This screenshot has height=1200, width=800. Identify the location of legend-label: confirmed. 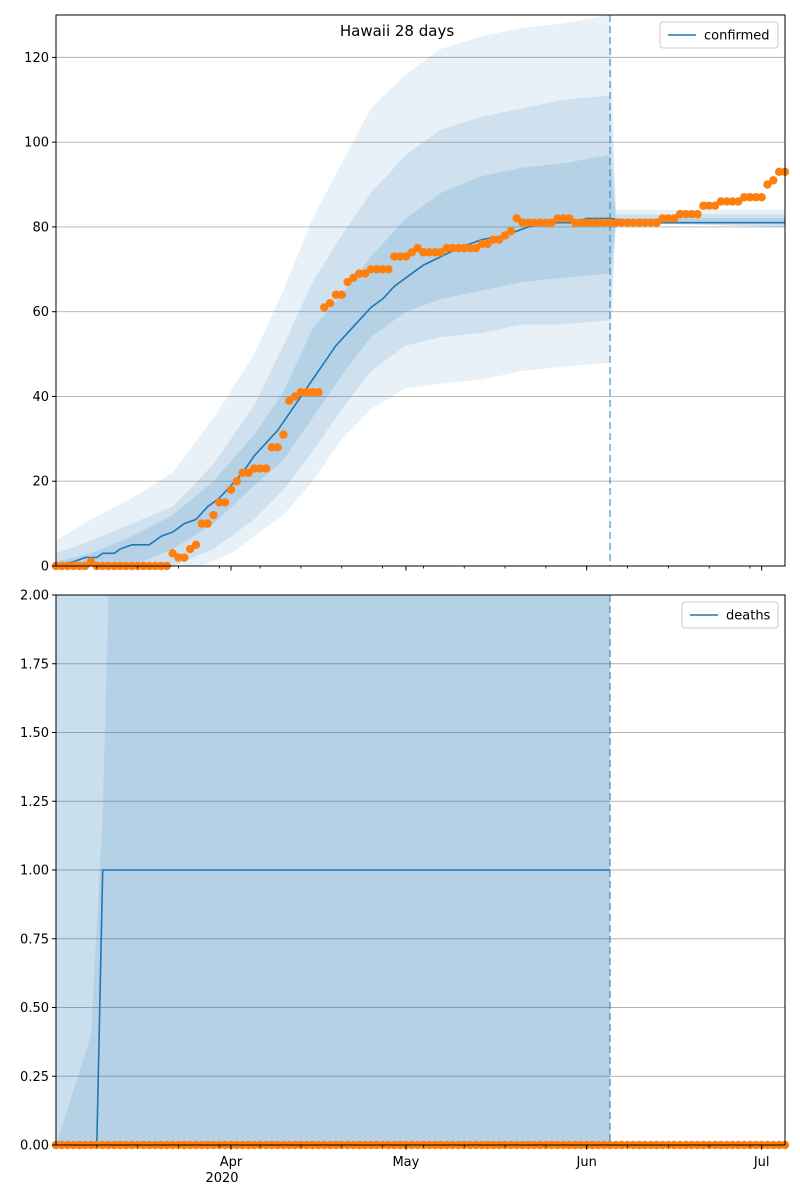
(737, 36).